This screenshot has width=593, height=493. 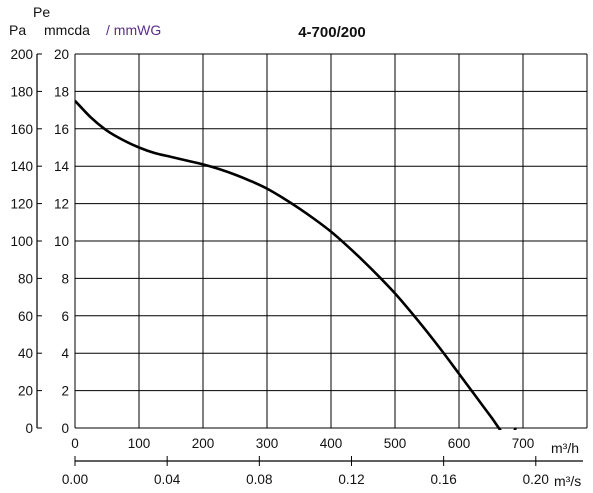 I want to click on x-tick-label-m3h: 300, so click(x=267, y=443).